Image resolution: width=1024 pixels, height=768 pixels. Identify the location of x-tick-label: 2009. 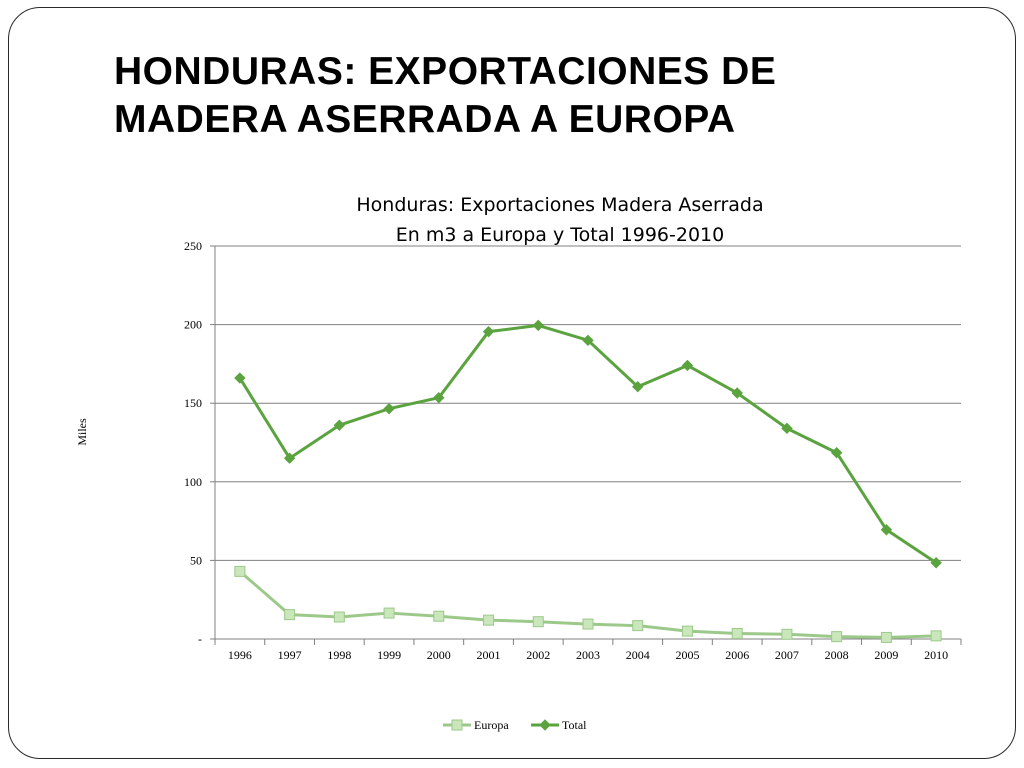
(886, 655).